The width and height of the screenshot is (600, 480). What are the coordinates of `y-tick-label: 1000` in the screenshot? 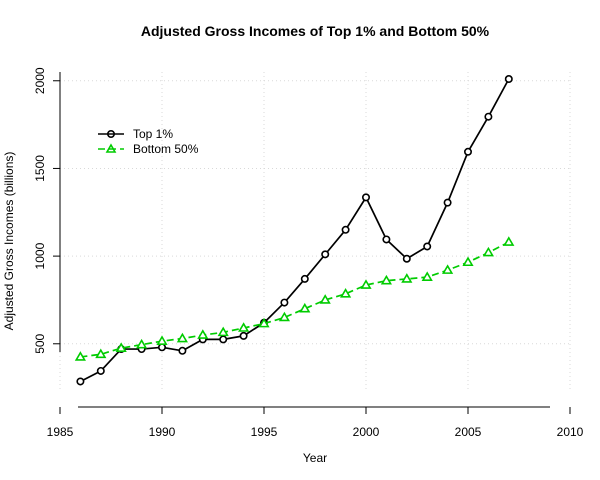 It's located at (40, 255).